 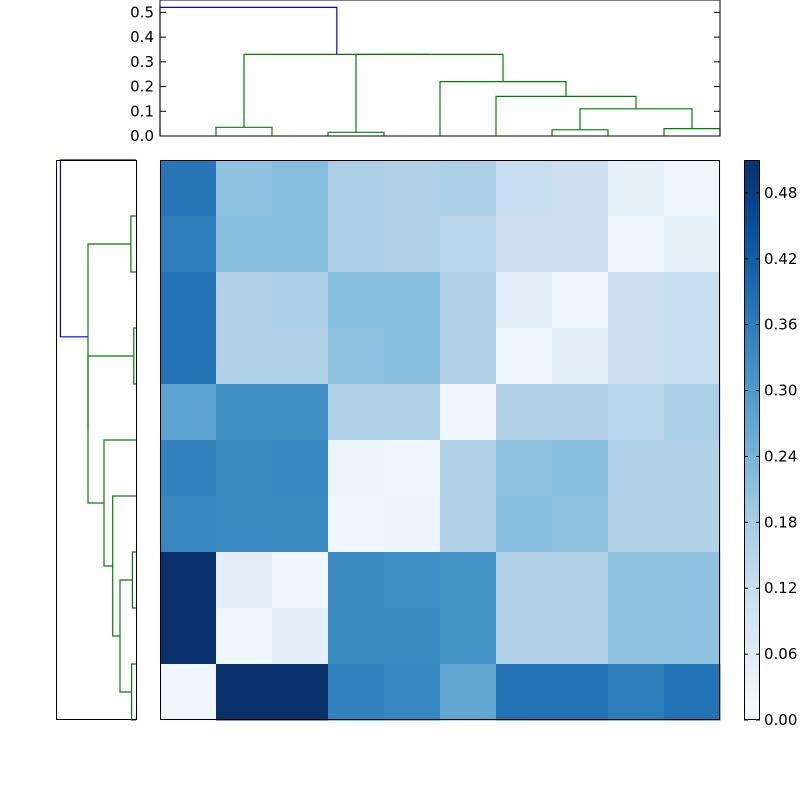 What do you see at coordinates (142, 12) in the screenshot?
I see `top-dendrogram-tick-label: 0.5` at bounding box center [142, 12].